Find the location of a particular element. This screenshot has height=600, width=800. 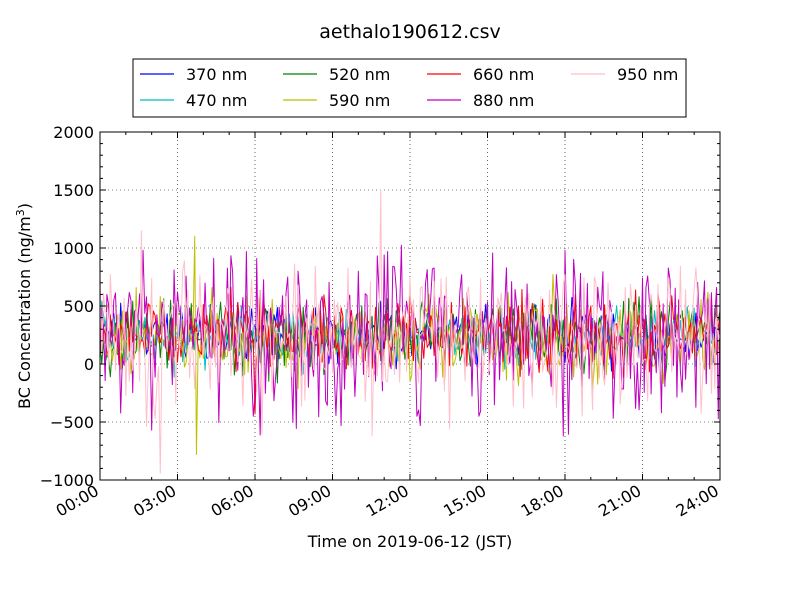

y-tick-label: 1500 is located at coordinates (73, 190).